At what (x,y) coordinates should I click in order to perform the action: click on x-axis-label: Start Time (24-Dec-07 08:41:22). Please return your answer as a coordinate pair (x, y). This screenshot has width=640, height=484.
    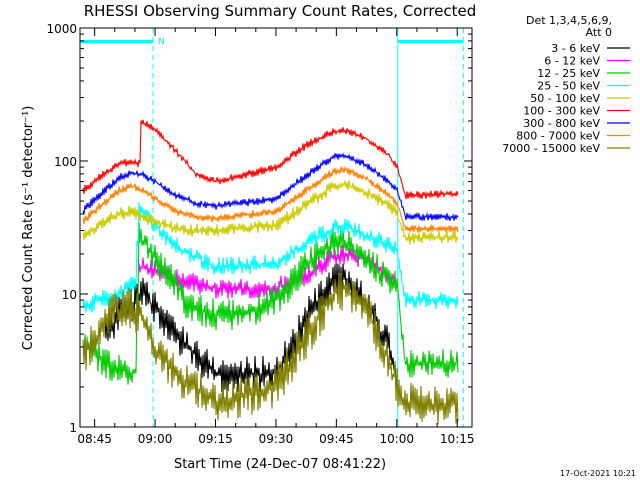
    Looking at the image, I should click on (280, 464).